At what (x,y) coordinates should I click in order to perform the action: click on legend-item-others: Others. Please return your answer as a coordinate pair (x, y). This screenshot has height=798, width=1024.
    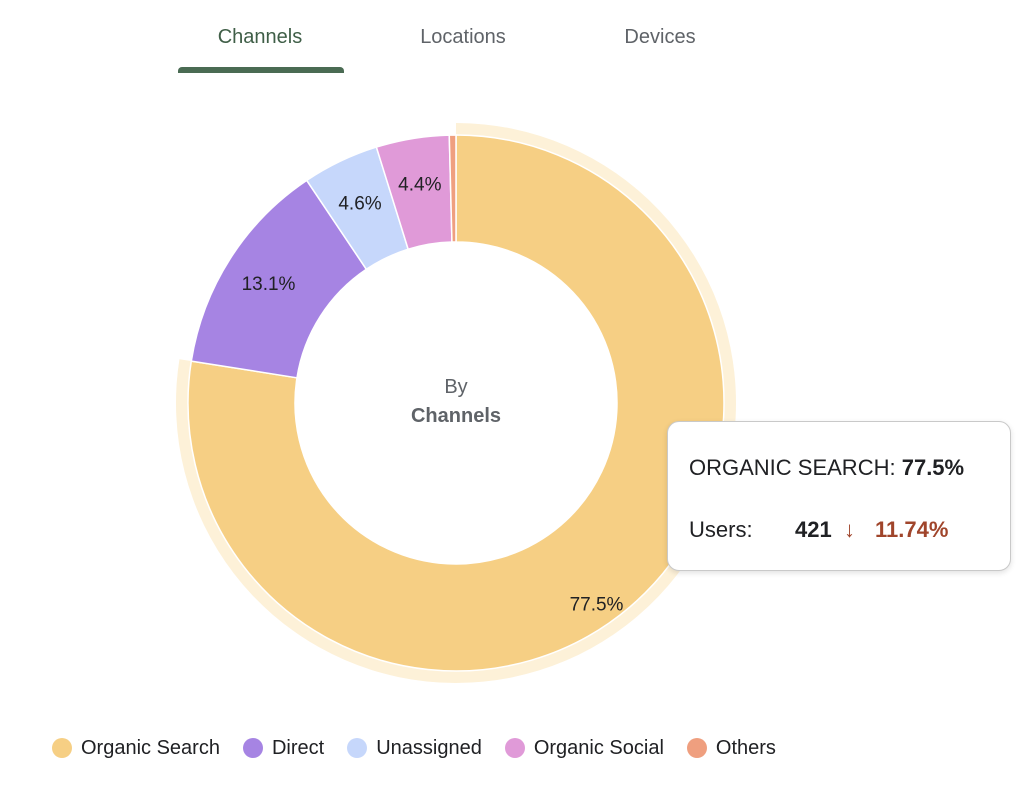
    Looking at the image, I should click on (731, 748).